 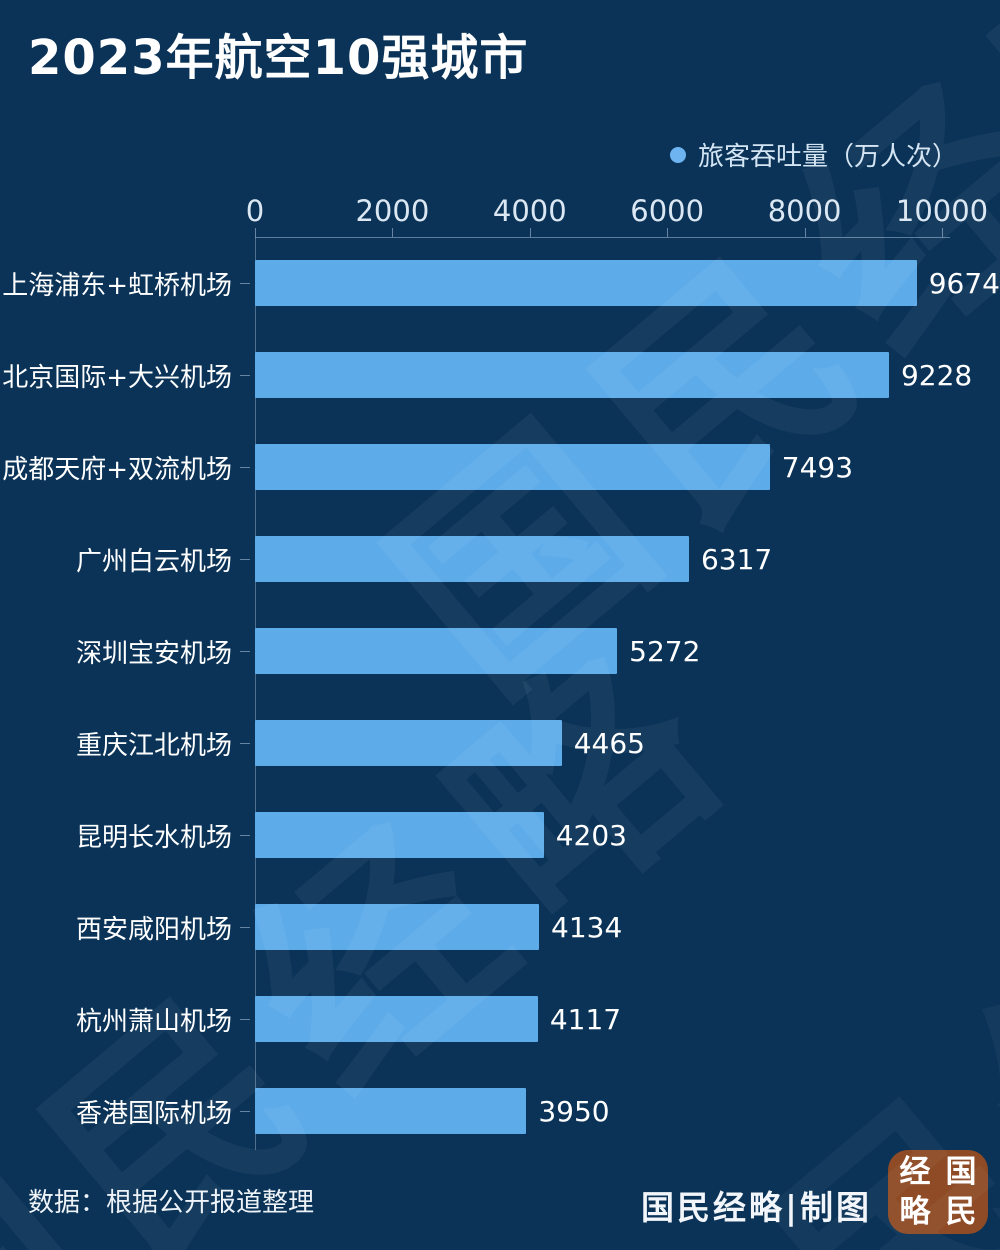 I want to click on value-label: 4134, so click(x=587, y=927).